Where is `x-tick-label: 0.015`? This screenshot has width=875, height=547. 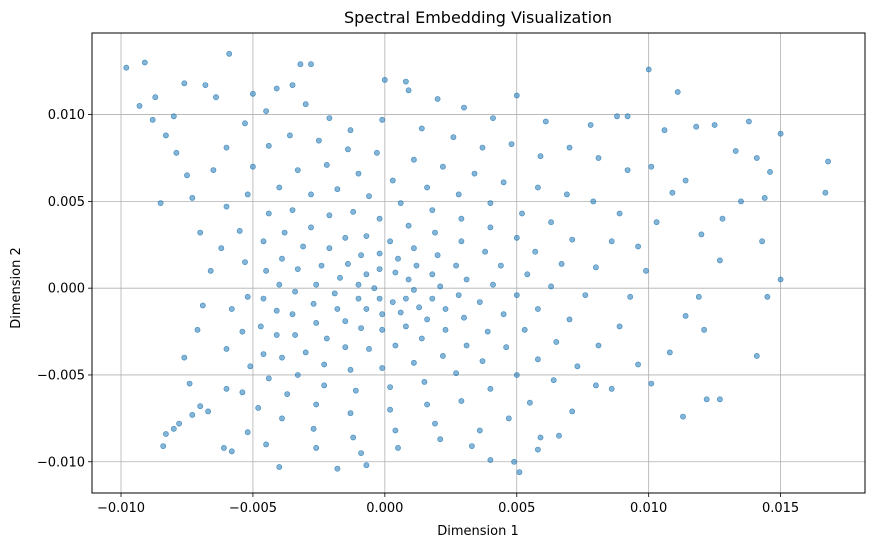 x-tick-label: 0.015 is located at coordinates (780, 508).